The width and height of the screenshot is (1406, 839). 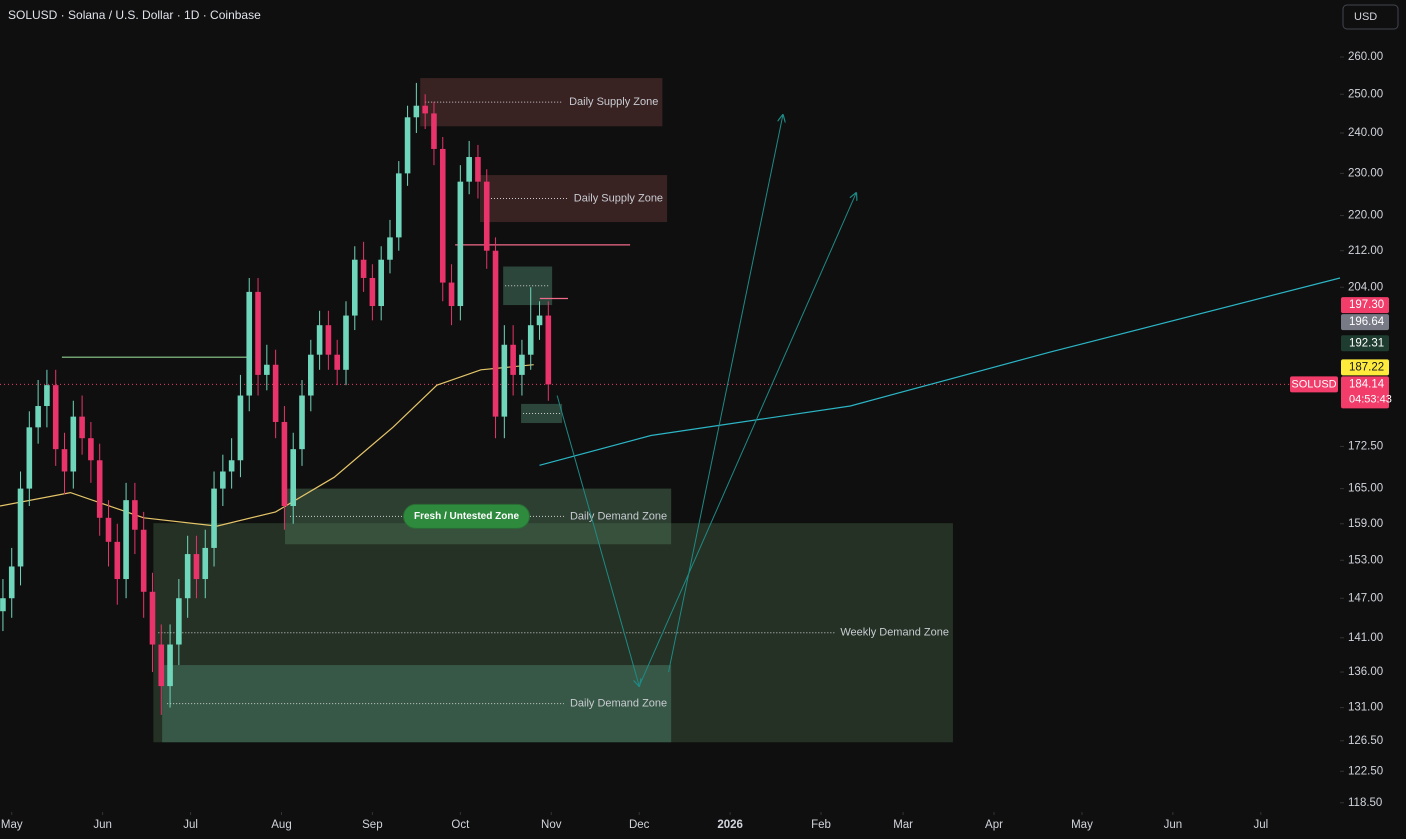 What do you see at coordinates (281, 825) in the screenshot?
I see `x-tick-label: Aug` at bounding box center [281, 825].